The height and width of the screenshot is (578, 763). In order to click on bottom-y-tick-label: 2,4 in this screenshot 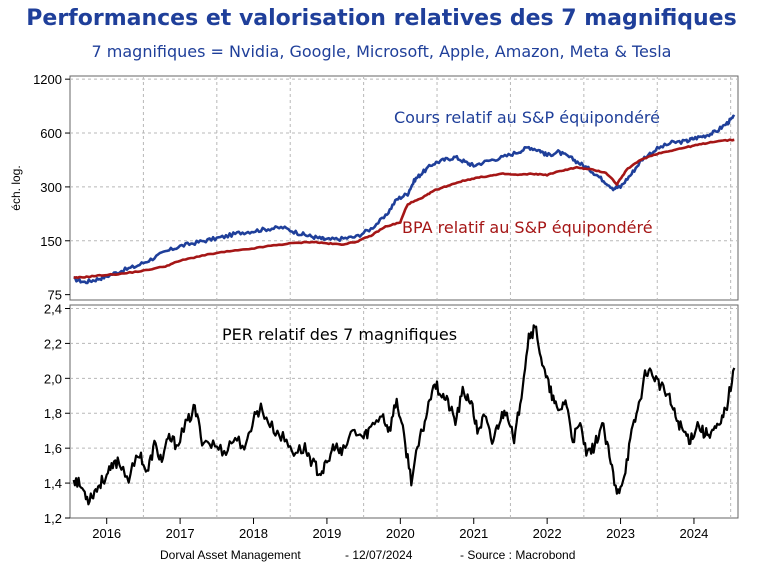, I will do `click(53, 308)`.